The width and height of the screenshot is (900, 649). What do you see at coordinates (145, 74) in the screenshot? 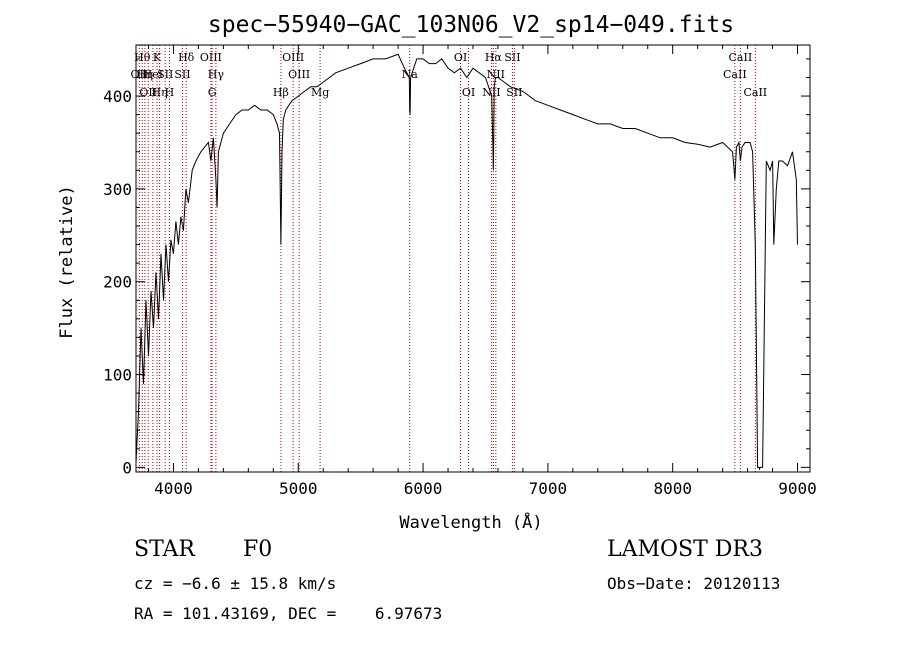
I see `line-label-hη-2: Hη` at bounding box center [145, 74].